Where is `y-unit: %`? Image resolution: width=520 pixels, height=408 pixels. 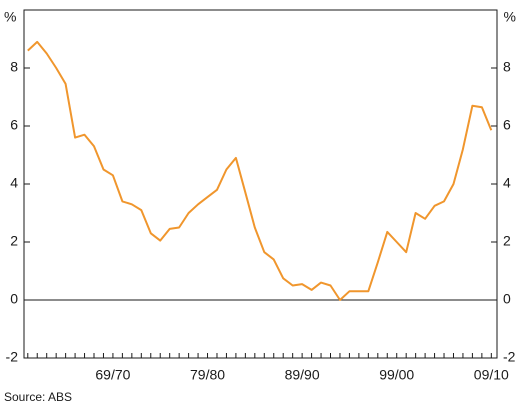
y-unit: % is located at coordinates (10, 17).